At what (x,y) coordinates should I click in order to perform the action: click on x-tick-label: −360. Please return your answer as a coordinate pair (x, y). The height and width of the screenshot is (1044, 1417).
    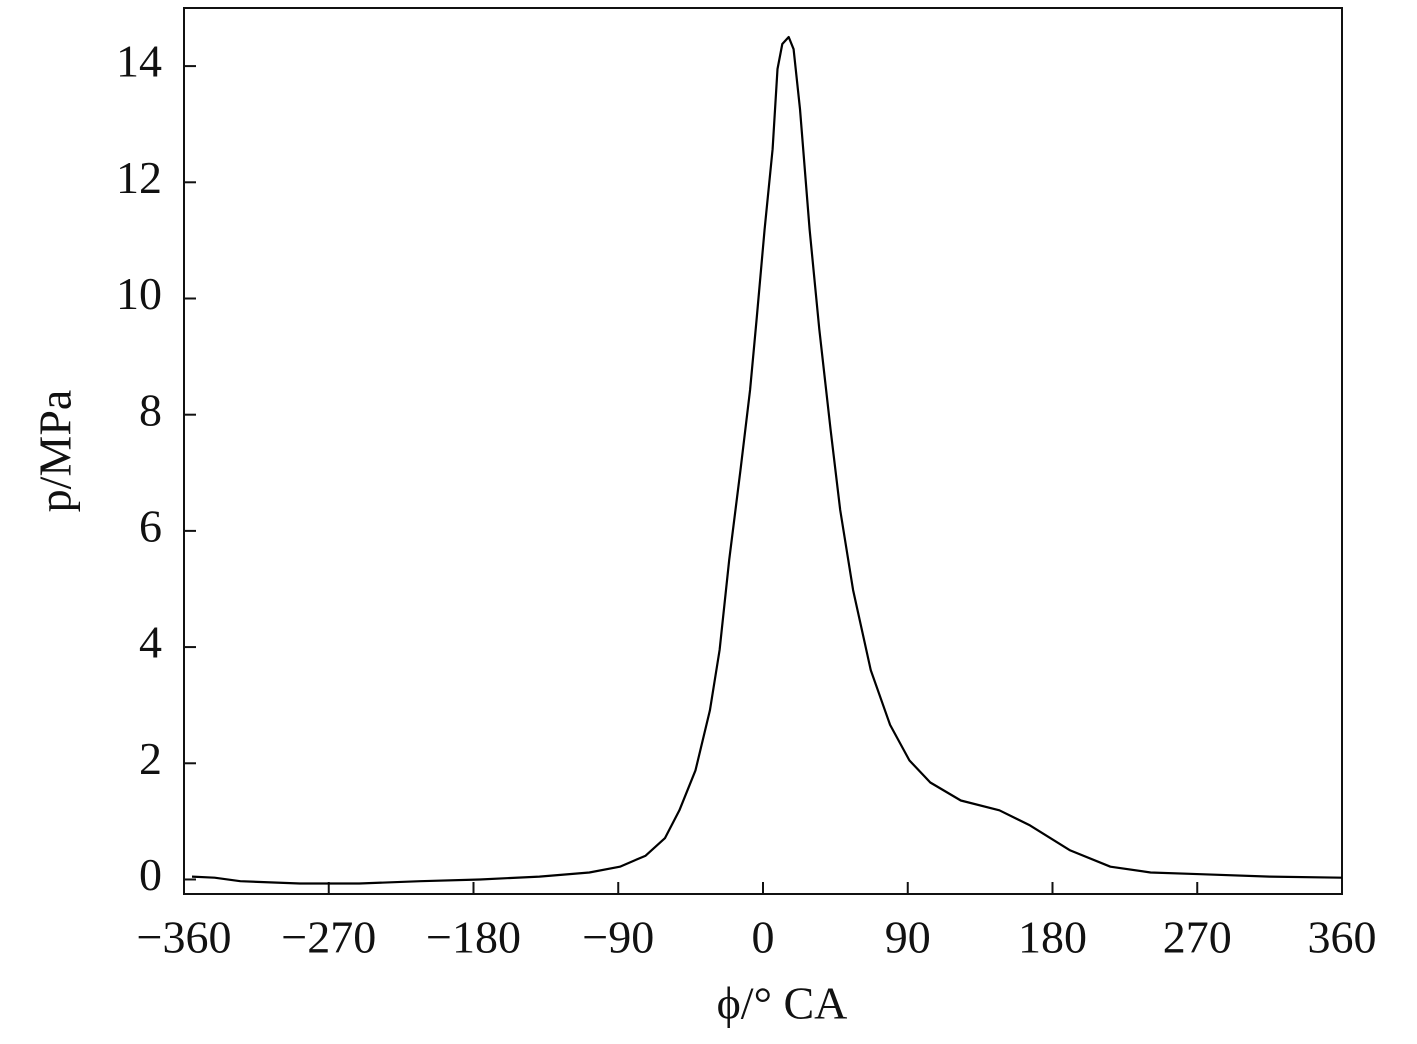
    Looking at the image, I should click on (184, 937).